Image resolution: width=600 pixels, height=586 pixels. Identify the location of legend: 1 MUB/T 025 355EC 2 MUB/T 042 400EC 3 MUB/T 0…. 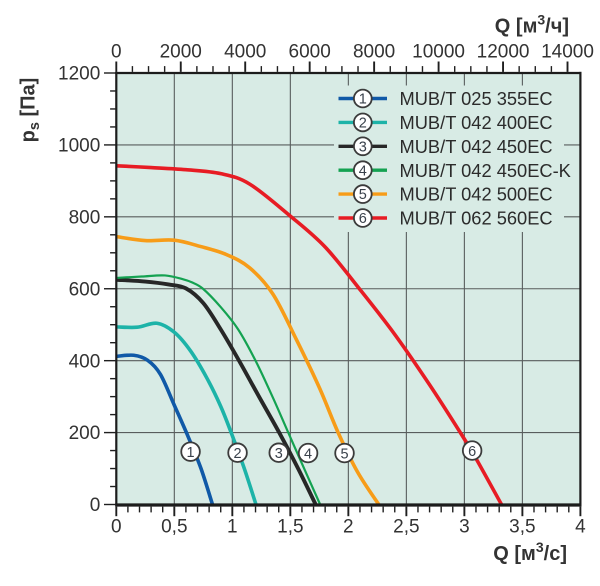
(452, 158).